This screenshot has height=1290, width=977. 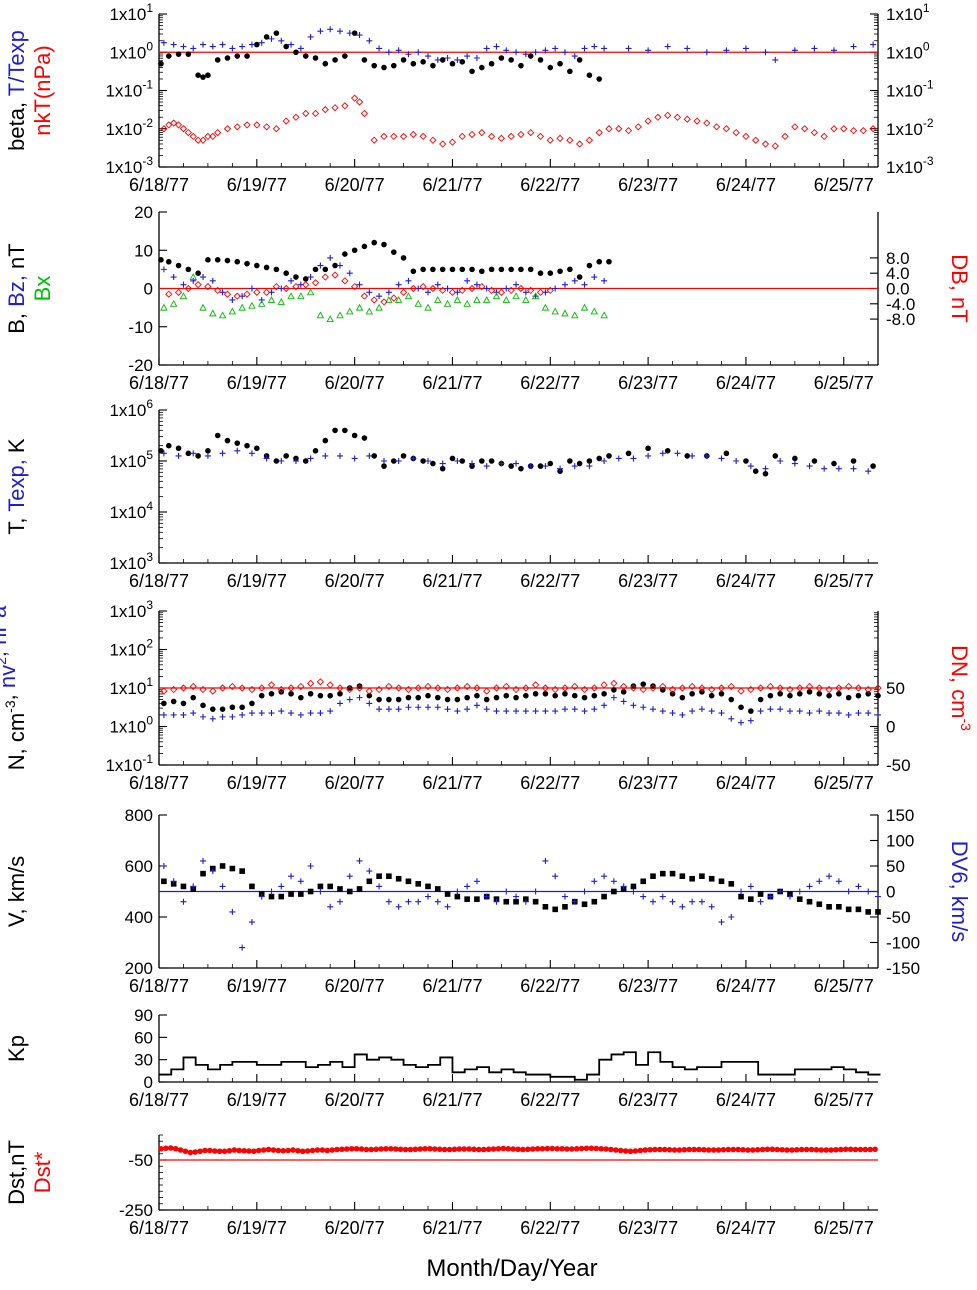 I want to click on y-tick-label-right: 0.0, so click(x=898, y=289).